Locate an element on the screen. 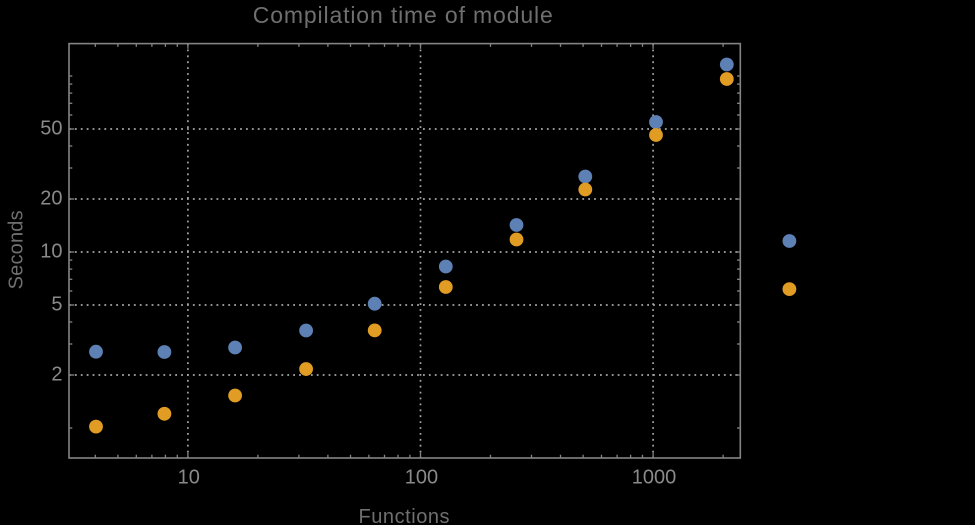  svg-text: 100 is located at coordinates (421, 478).